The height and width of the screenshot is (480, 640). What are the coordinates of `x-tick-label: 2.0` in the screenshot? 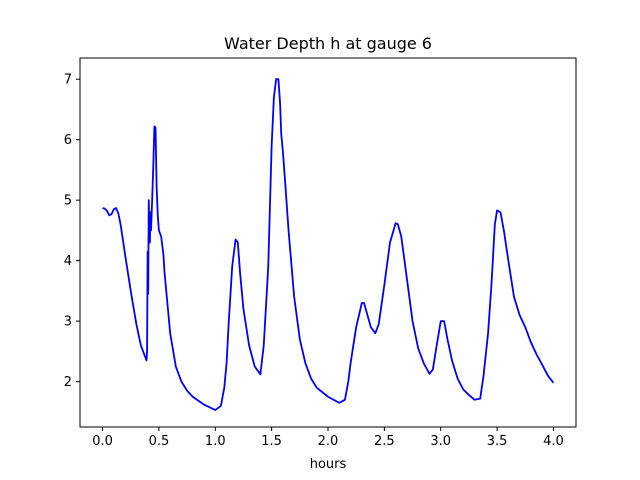 It's located at (328, 441).